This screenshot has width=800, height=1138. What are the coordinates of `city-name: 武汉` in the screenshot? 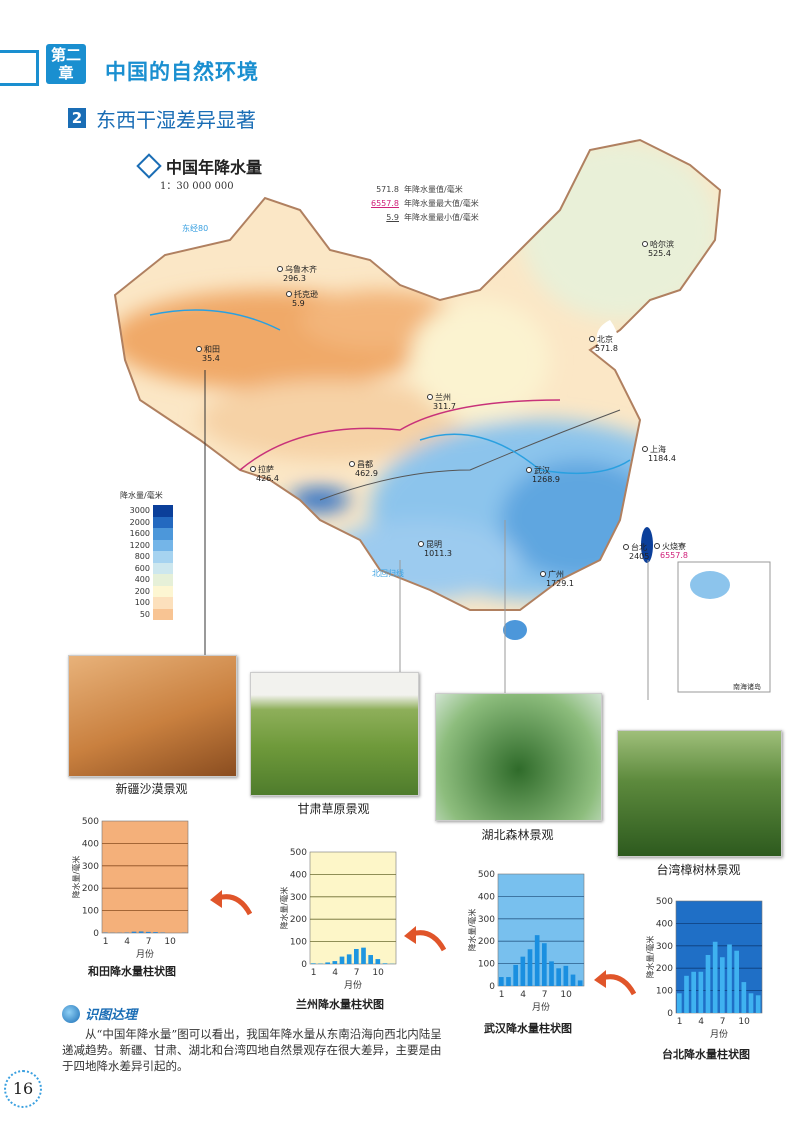 It's located at (542, 470).